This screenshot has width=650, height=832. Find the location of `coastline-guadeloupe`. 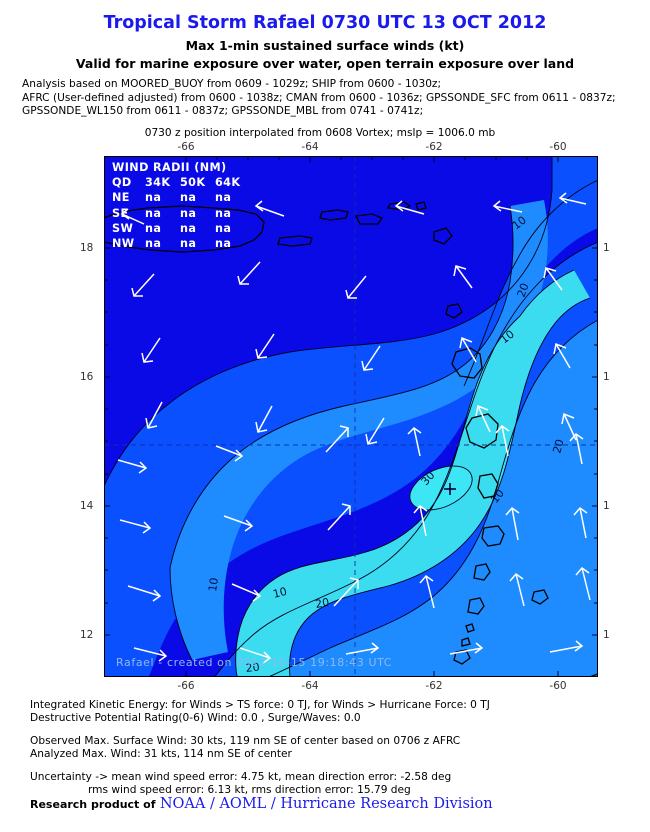

coastline-guadeloupe is located at coordinates (482, 431).